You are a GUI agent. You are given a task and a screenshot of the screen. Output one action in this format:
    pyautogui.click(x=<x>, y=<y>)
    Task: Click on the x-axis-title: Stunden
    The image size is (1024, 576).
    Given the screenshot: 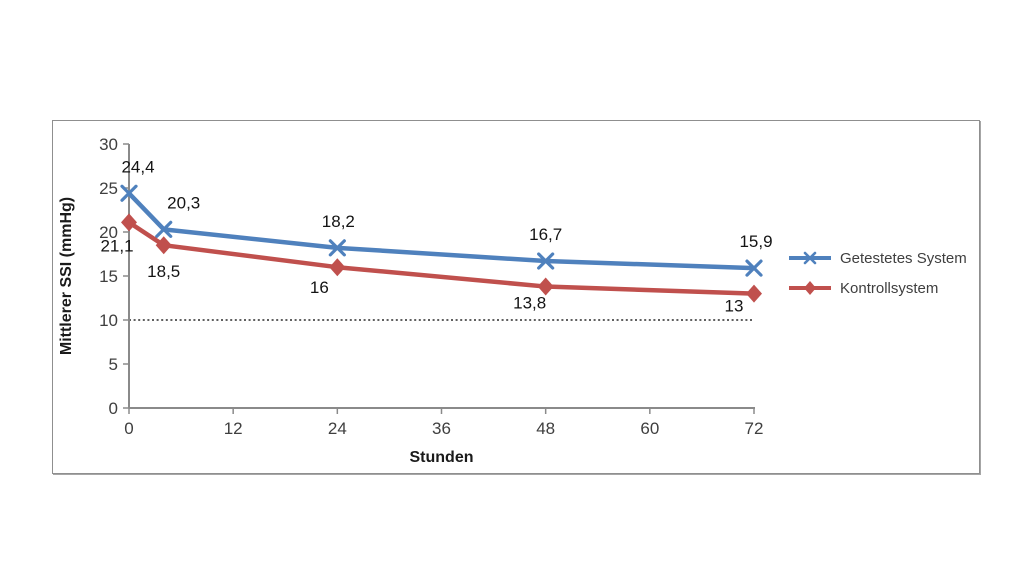 What is the action you would take?
    pyautogui.click(x=442, y=457)
    